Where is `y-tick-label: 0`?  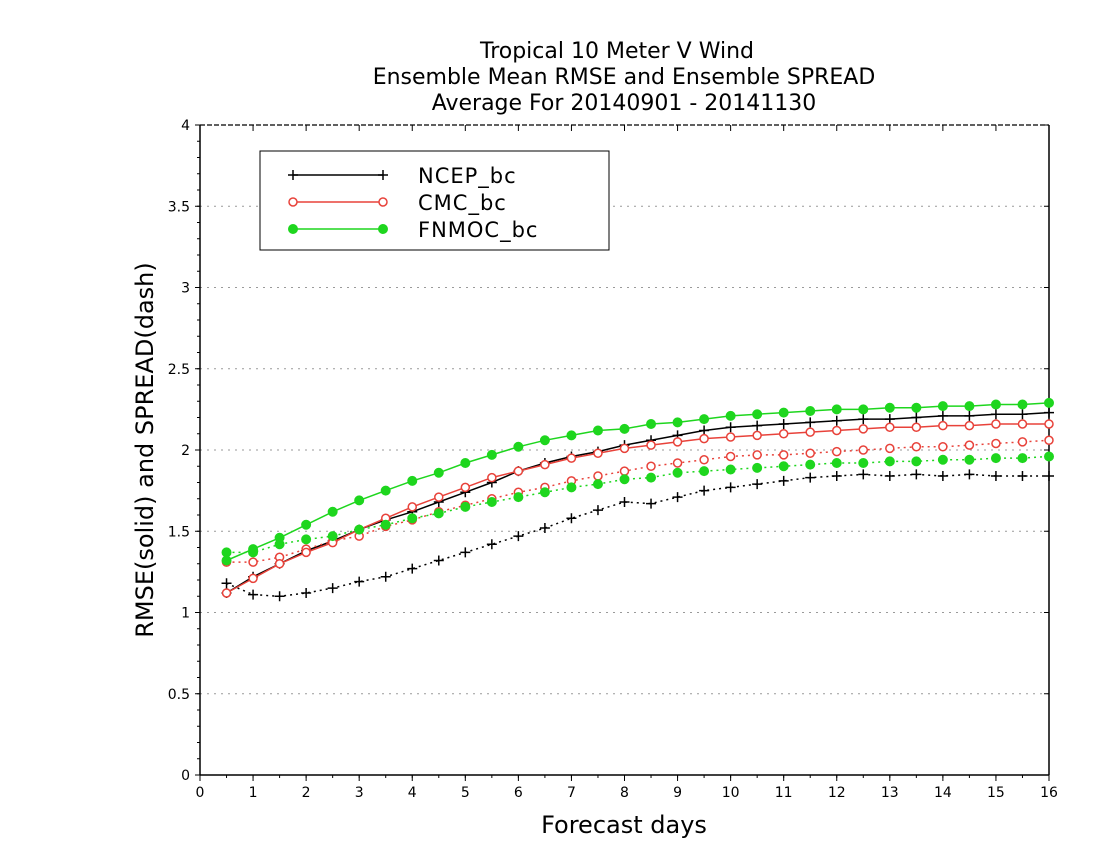 y-tick-label: 0 is located at coordinates (185, 776).